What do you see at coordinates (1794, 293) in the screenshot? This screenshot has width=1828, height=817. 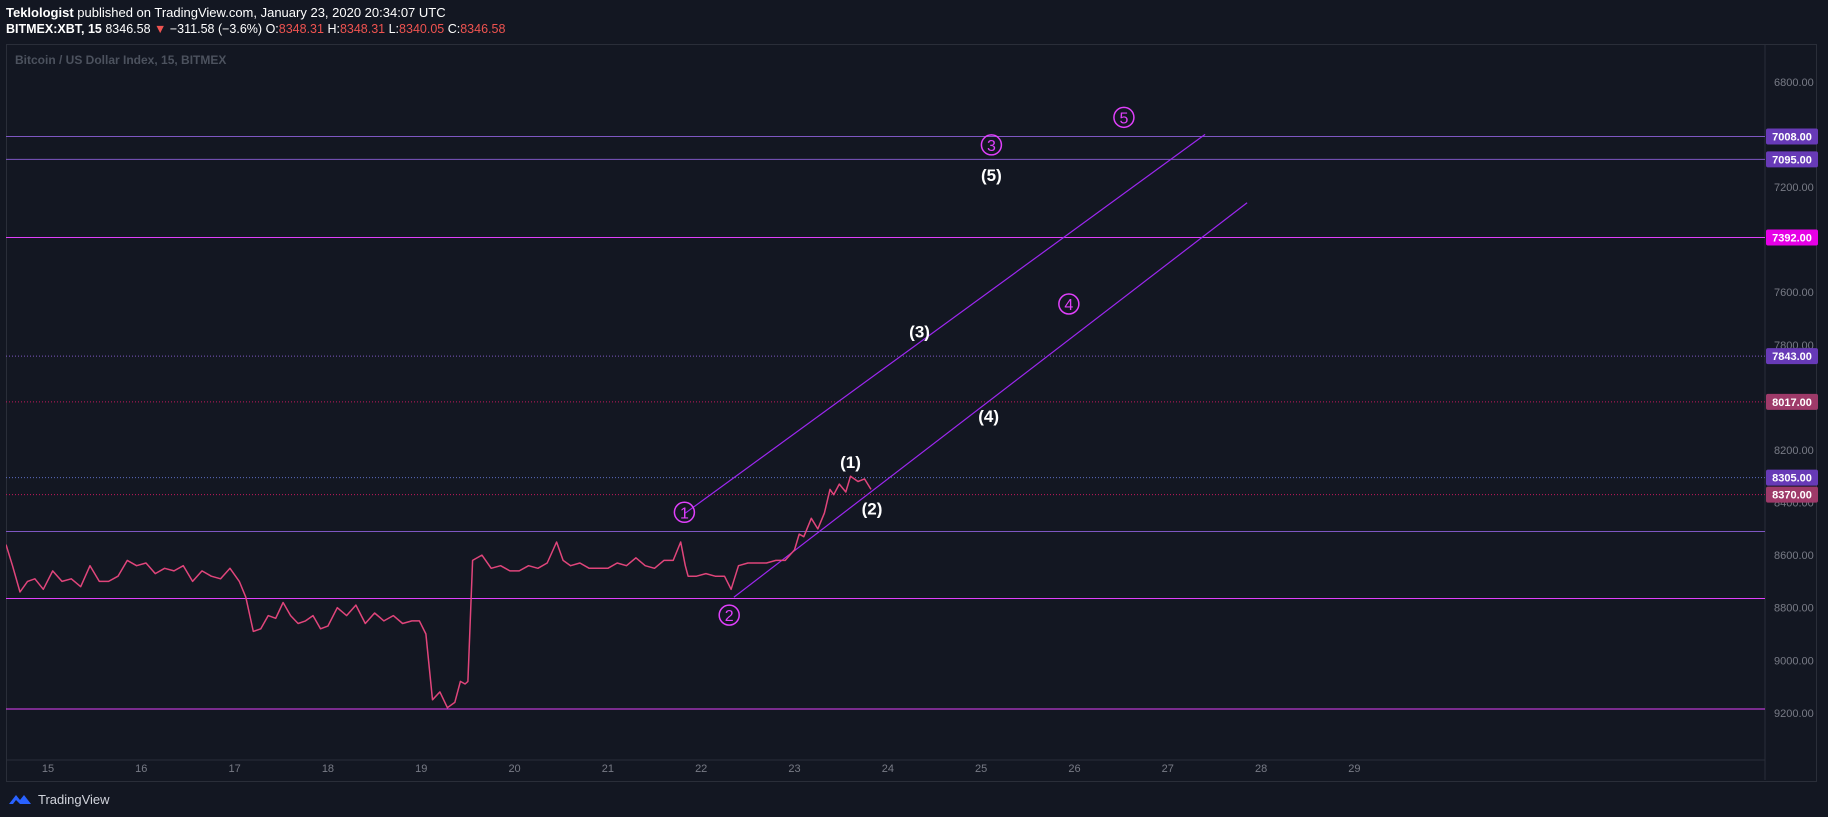 I see `y-tick-label: 7600.00` at bounding box center [1794, 293].